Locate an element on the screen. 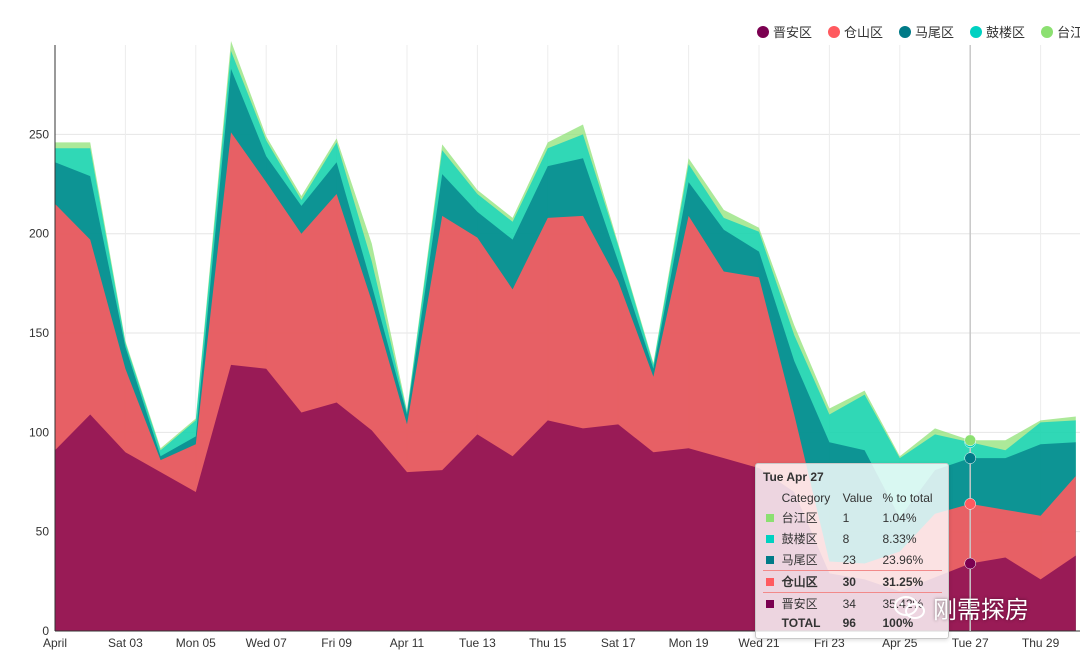  tooltip-total-row: TOTAL 96 100% is located at coordinates (852, 623).